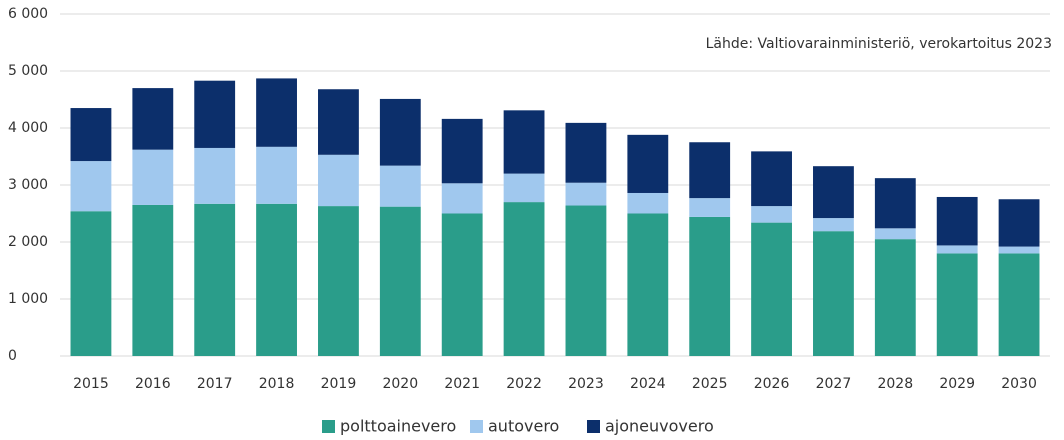 The height and width of the screenshot is (440, 1064). I want to click on y-tick-label: 0, so click(12, 356).